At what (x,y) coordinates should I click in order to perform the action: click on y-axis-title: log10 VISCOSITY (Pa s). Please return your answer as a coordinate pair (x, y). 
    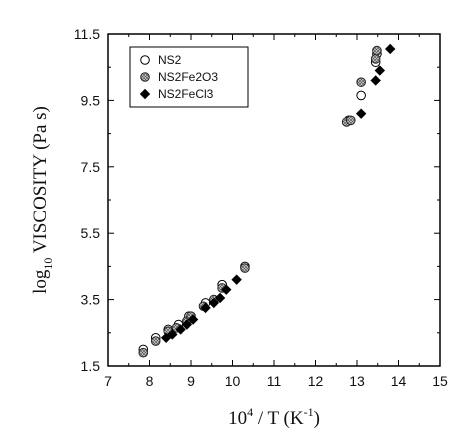
    Looking at the image, I should click on (42, 200).